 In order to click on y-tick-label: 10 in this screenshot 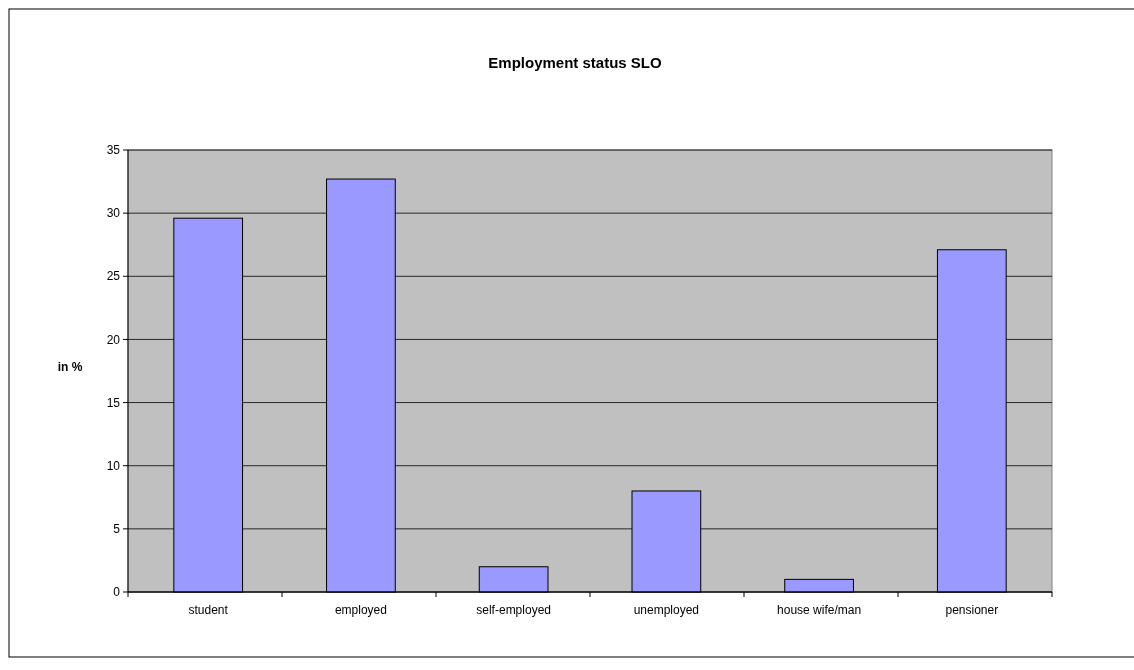, I will do `click(113, 465)`.